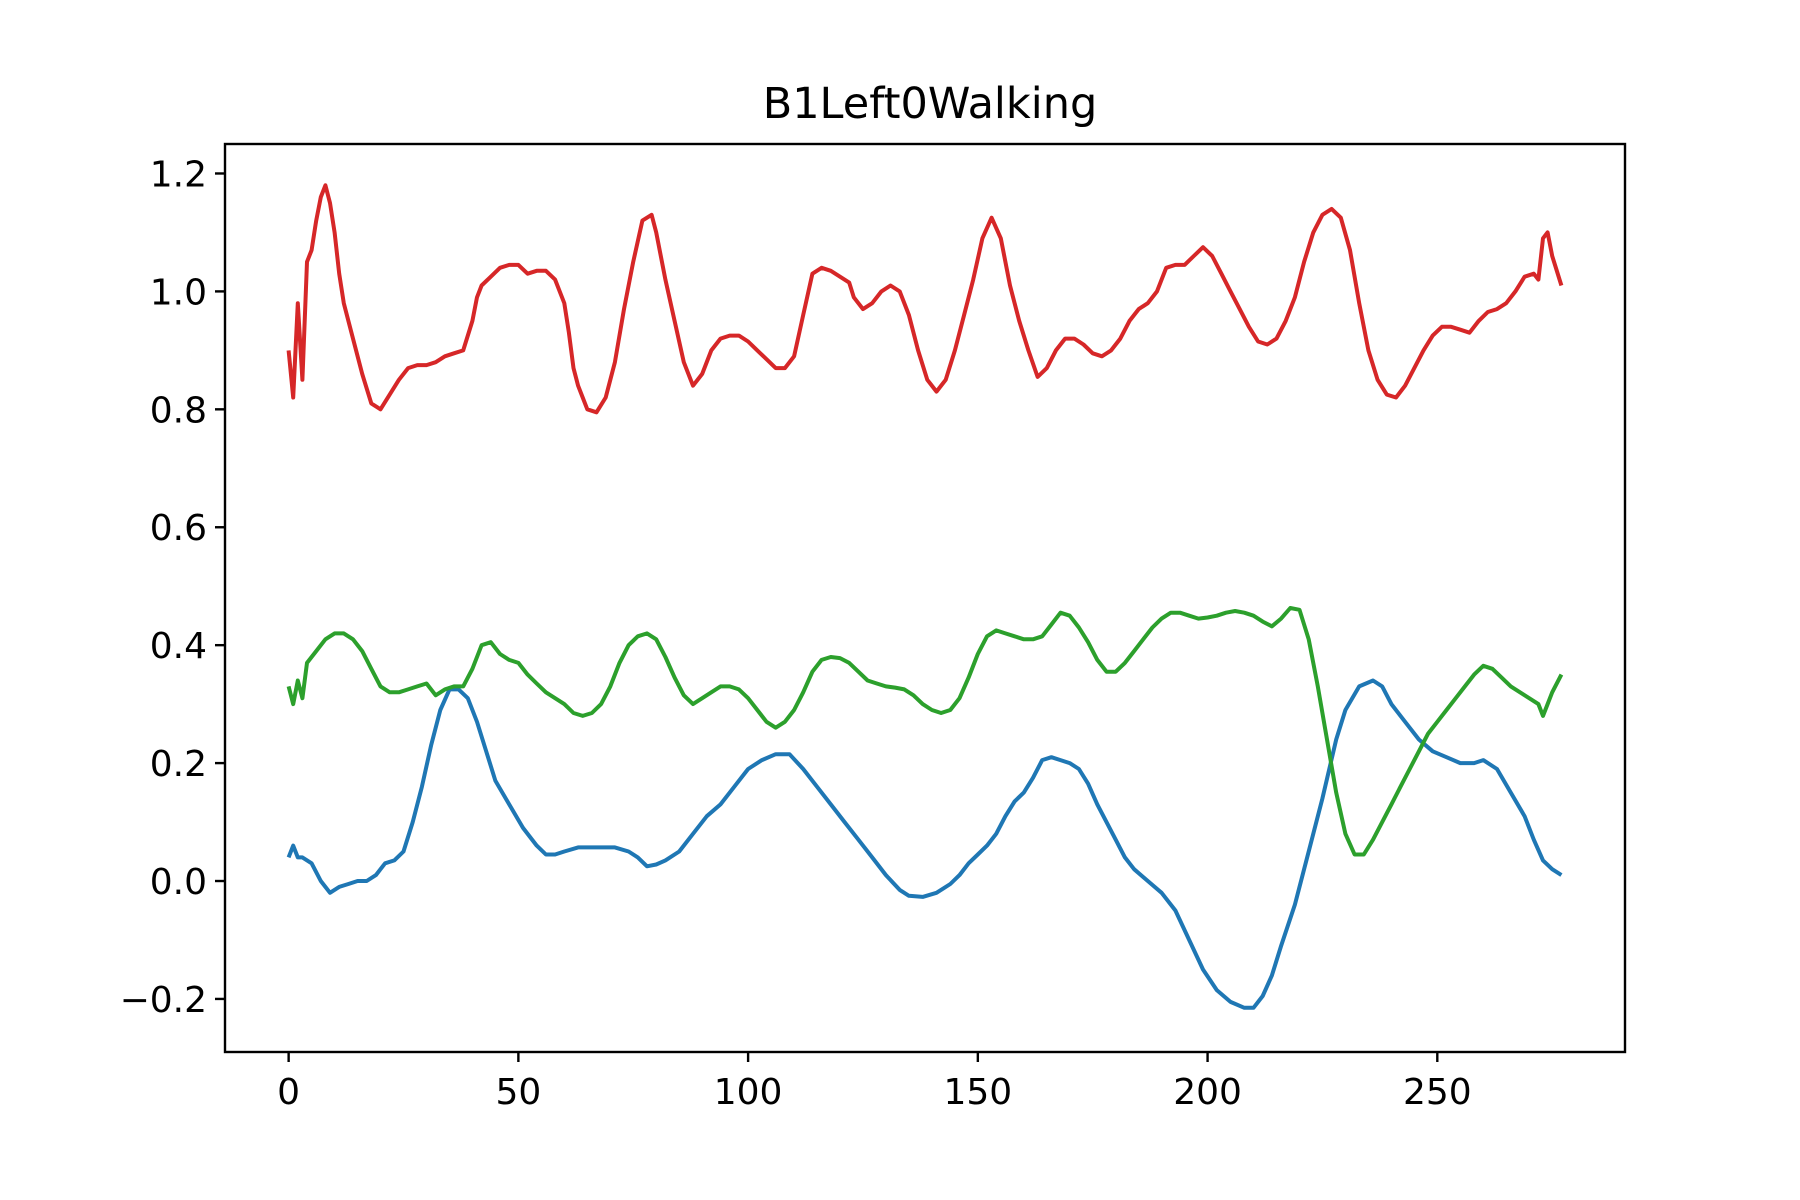 The height and width of the screenshot is (1200, 1800). Describe the element at coordinates (930, 104) in the screenshot. I see `chart-title: B1Left0Walking` at that location.